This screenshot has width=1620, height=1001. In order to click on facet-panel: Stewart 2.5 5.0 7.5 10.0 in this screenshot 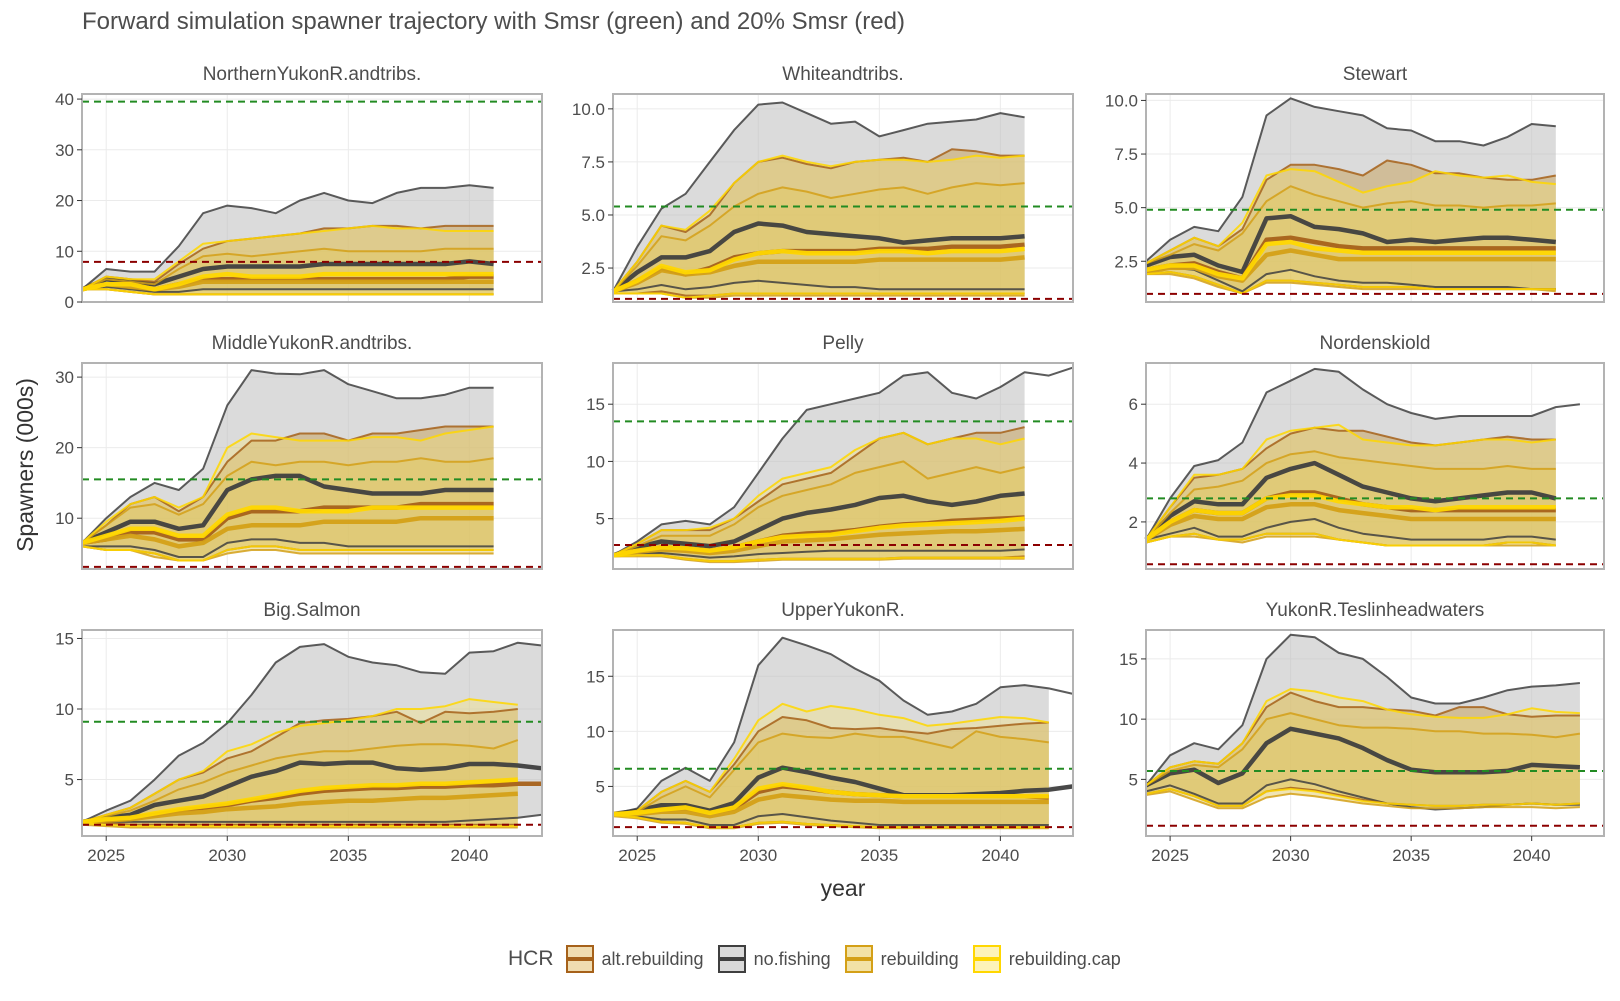, I will do `click(1355, 183)`.